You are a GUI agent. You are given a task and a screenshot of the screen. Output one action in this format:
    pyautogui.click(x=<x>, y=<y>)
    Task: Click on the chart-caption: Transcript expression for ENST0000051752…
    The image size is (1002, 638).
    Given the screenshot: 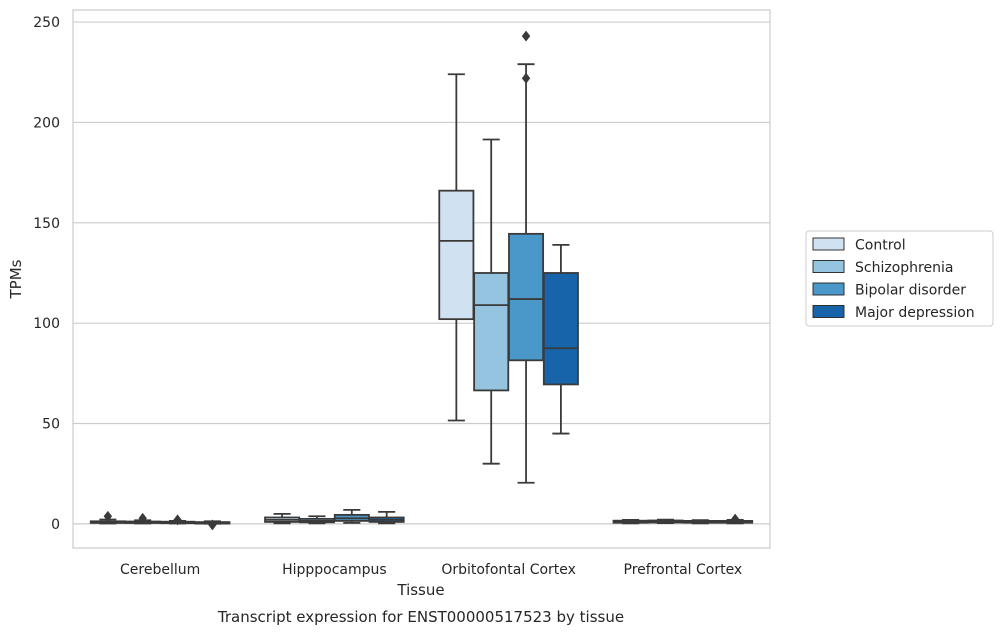 What is the action you would take?
    pyautogui.click(x=420, y=617)
    